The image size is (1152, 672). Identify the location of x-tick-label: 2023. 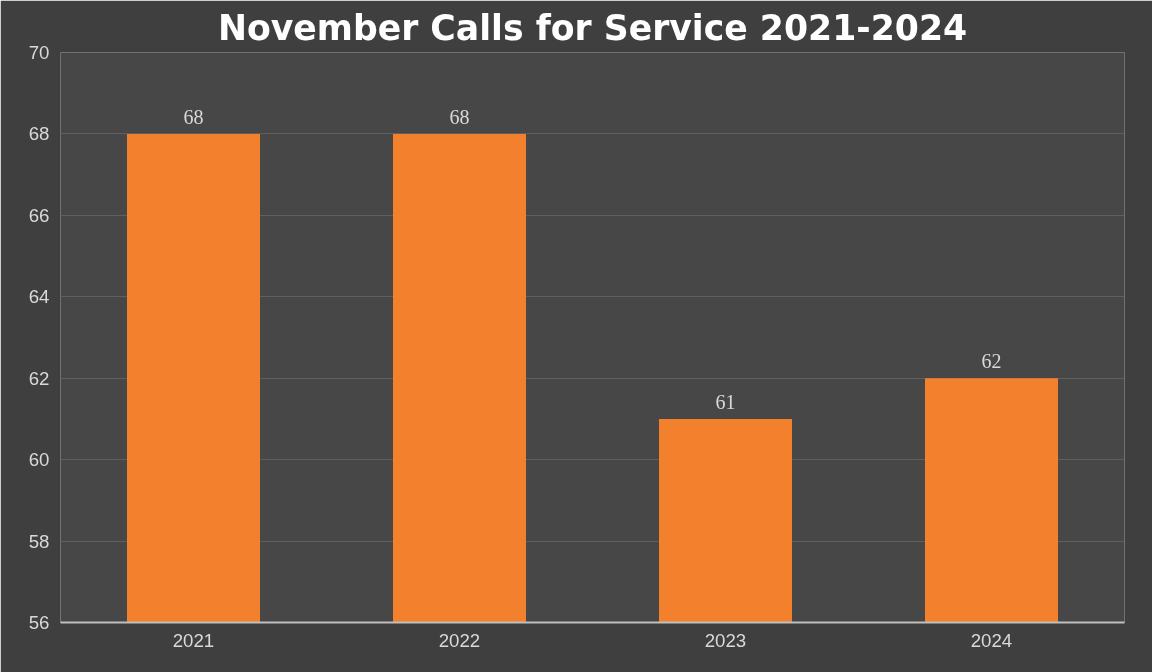
(725, 640).